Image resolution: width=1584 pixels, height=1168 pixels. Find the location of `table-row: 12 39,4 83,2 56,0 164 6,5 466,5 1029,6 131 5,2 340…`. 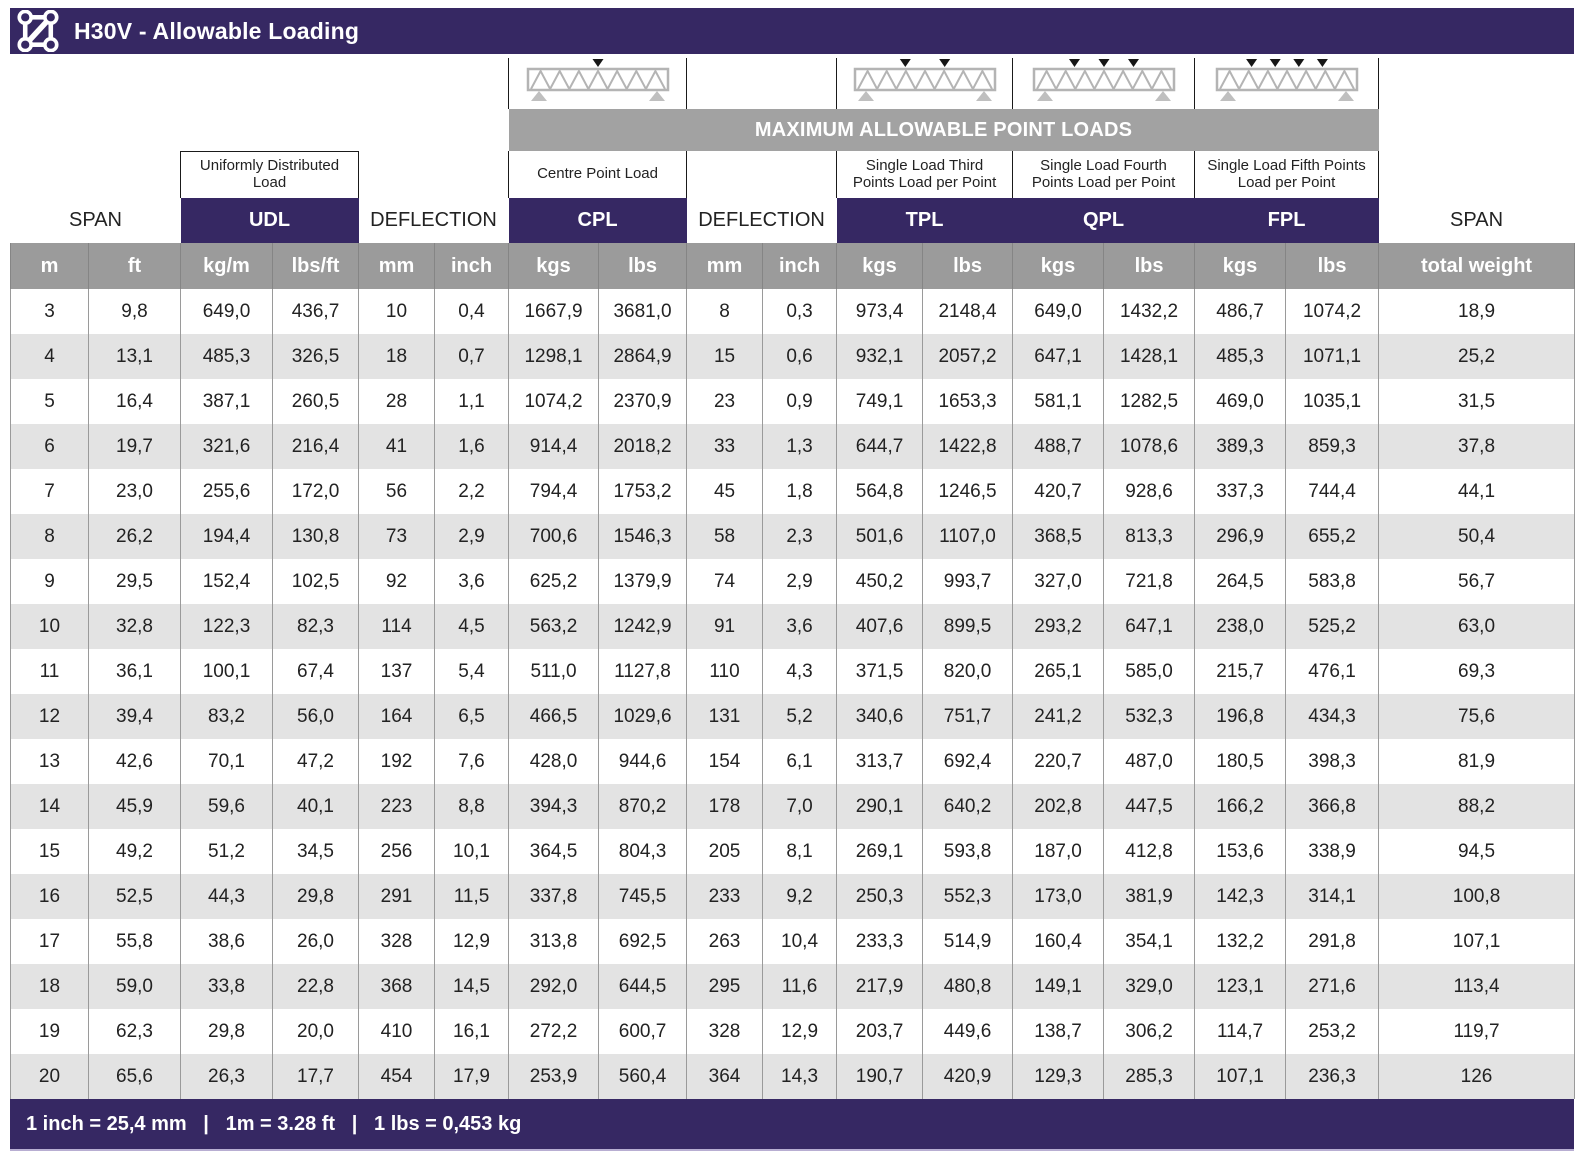

table-row: 12 39,4 83,2 56,0 164 6,5 466,5 1029,6 131 5,2 340… is located at coordinates (793, 716).